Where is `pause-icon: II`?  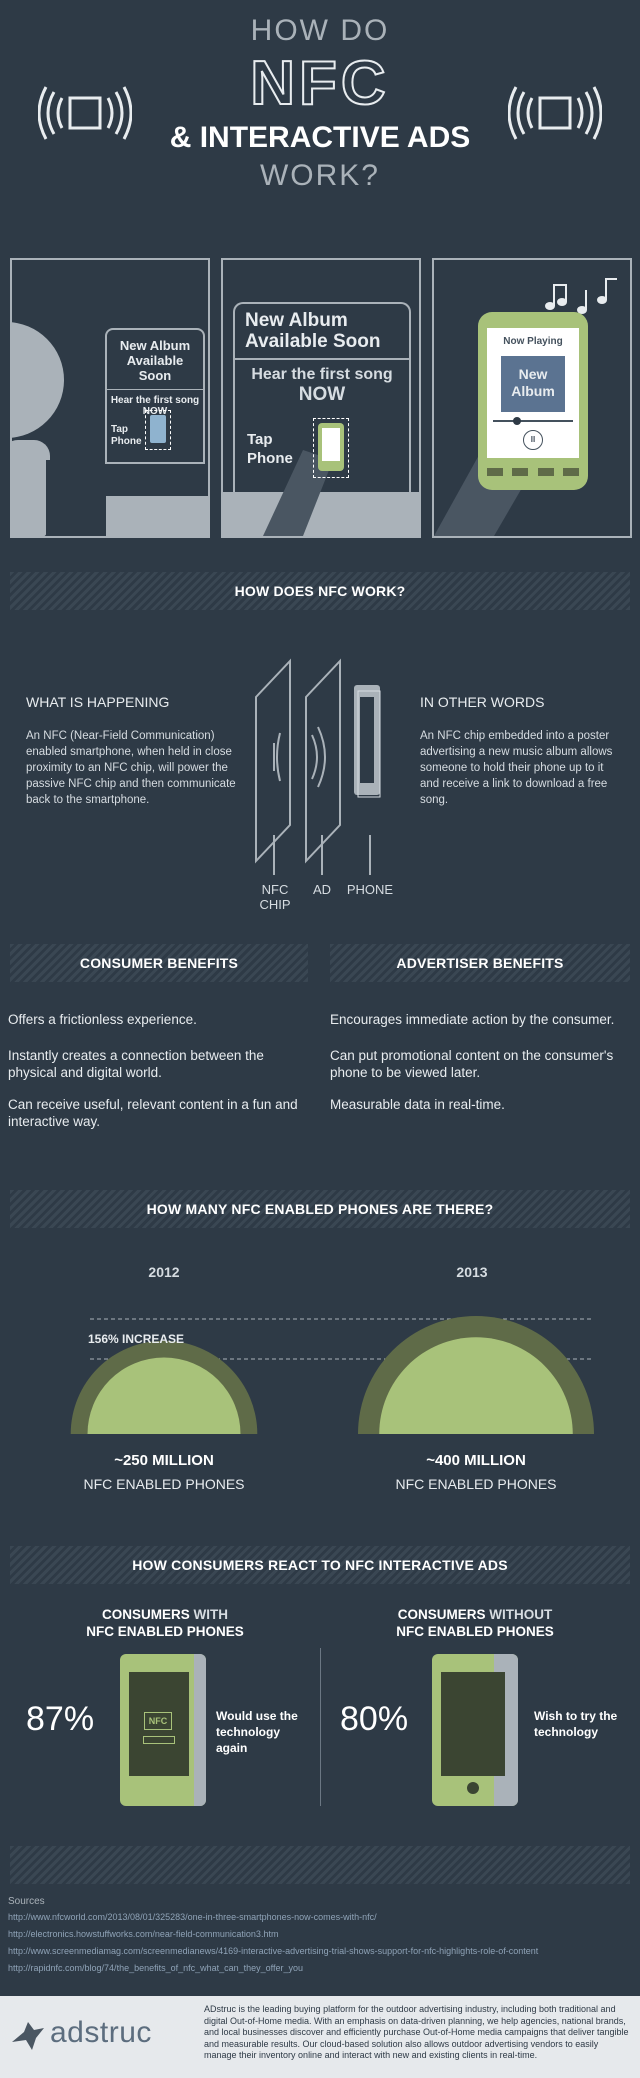
pause-icon: II is located at coordinates (533, 440).